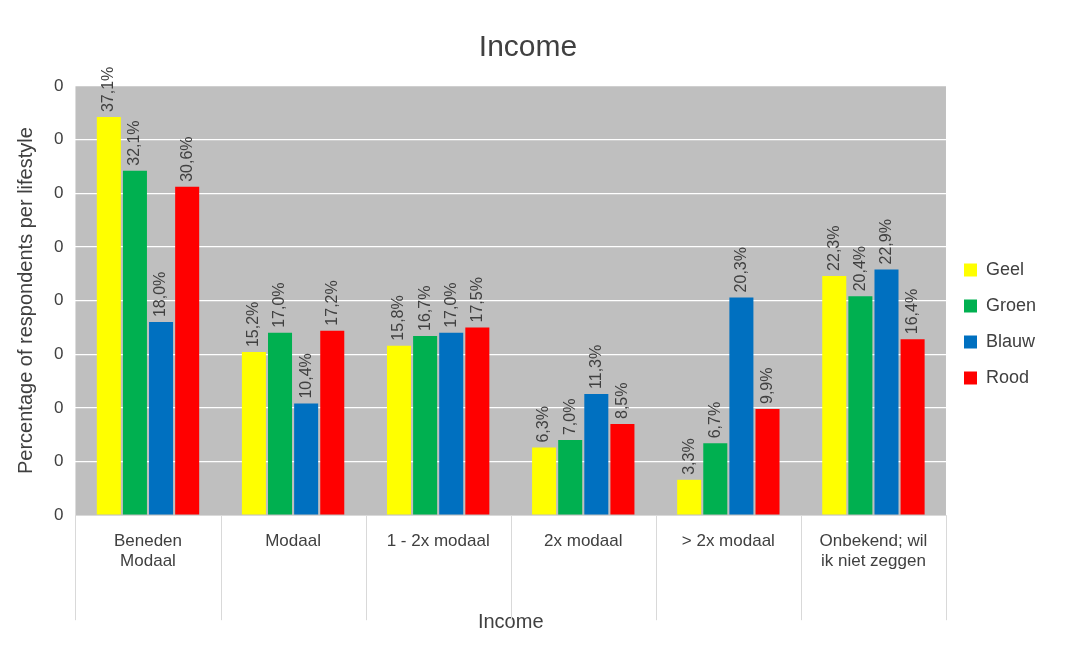 The width and height of the screenshot is (1066, 648). Describe the element at coordinates (569, 417) in the screenshot. I see `data-label: 7,0%` at that location.